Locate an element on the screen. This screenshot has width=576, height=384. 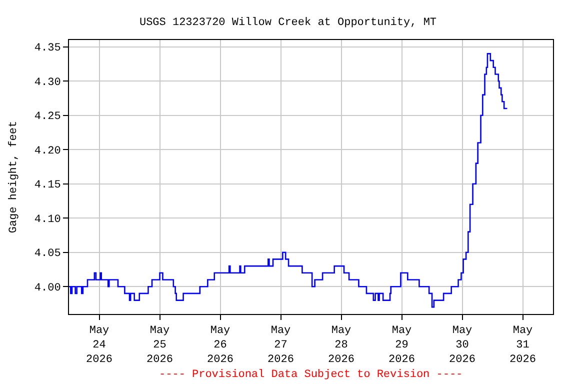
y-tick-label: 4.15 is located at coordinates (47, 186).